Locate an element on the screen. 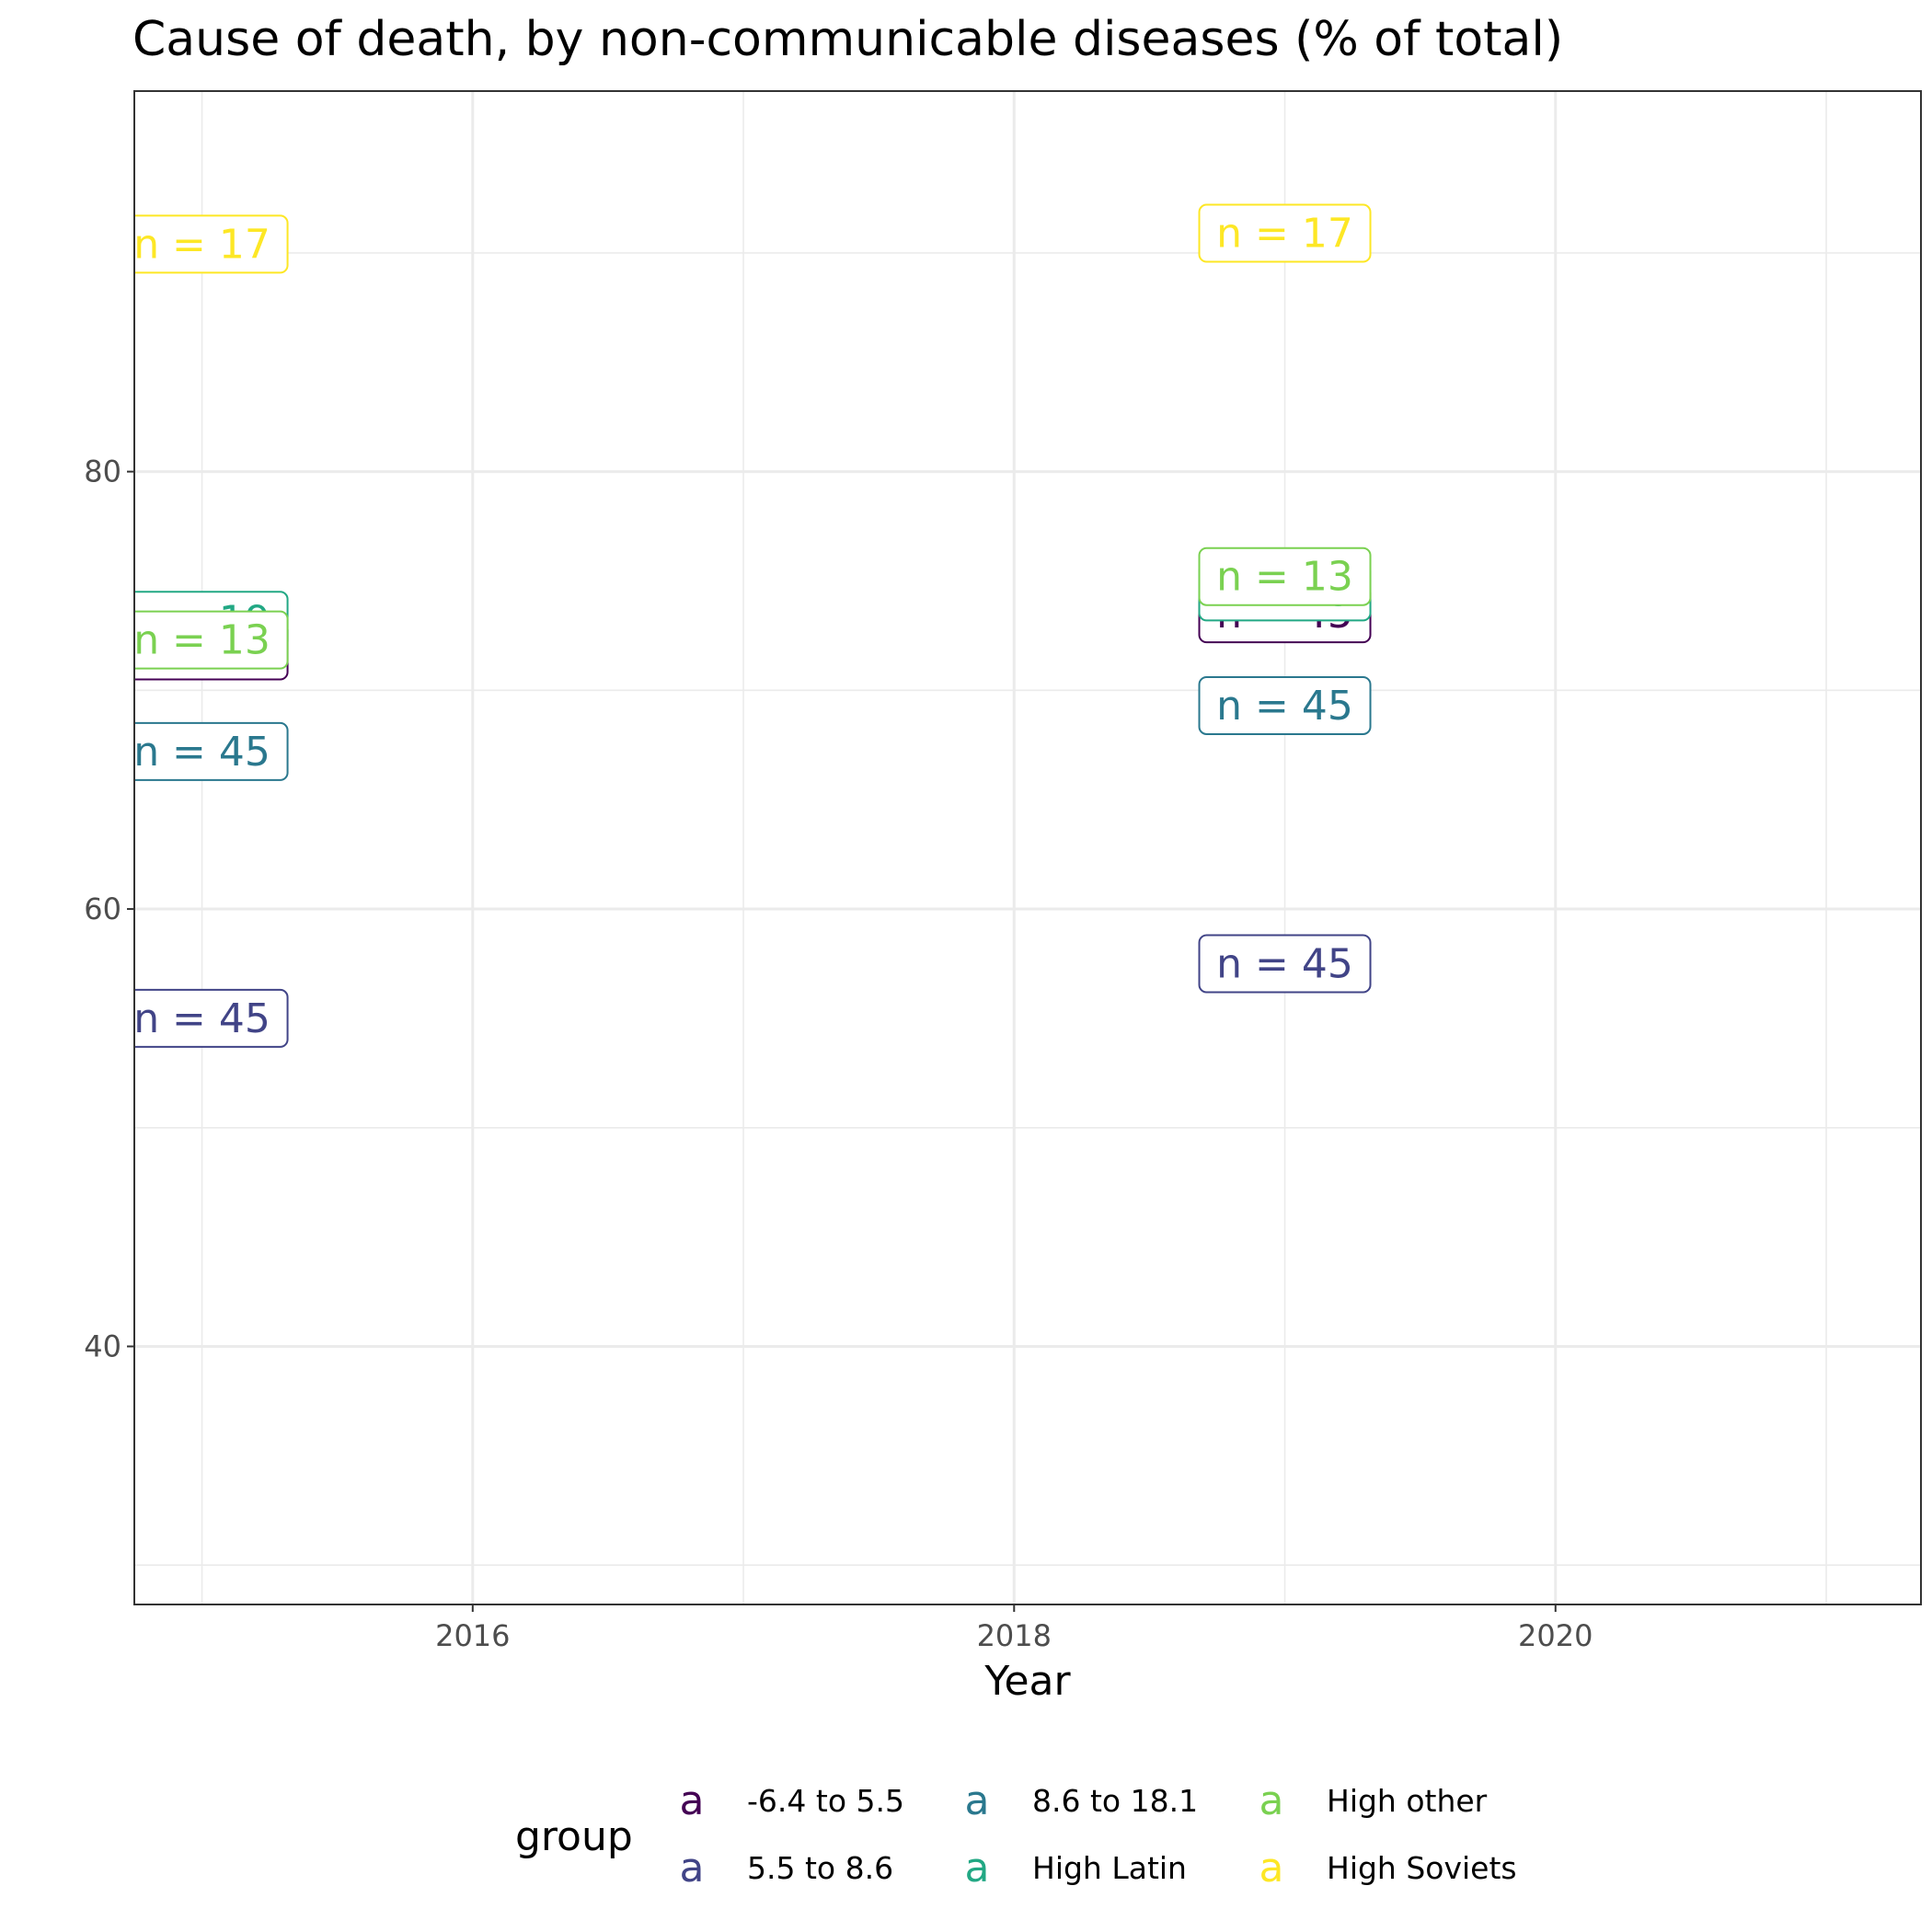 The image size is (1932, 1932). legend-item: a 8.6 to 18.1 is located at coordinates (1082, 1800).